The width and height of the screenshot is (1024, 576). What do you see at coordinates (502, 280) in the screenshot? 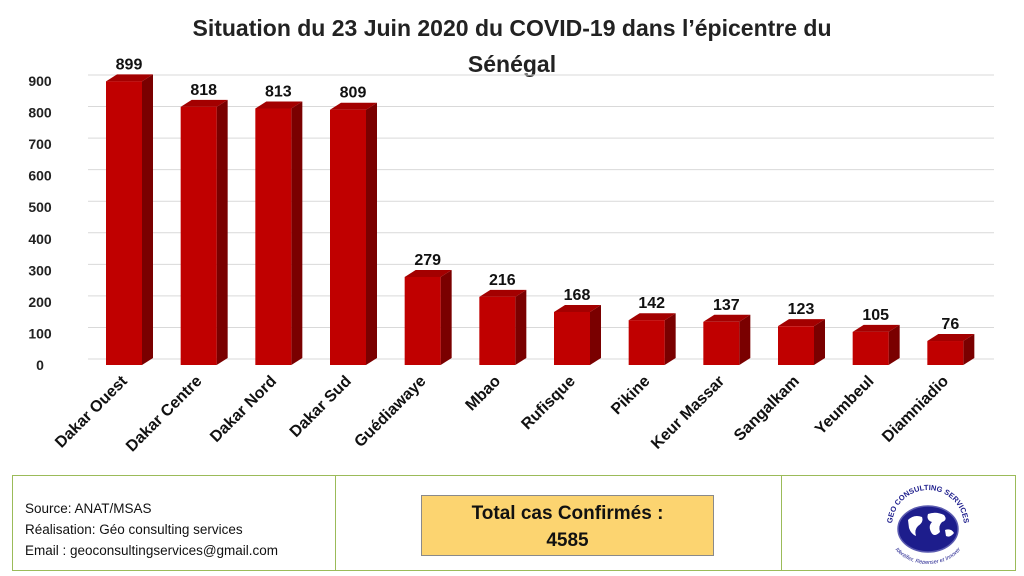
I see `bar-value-label: 216` at bounding box center [502, 280].